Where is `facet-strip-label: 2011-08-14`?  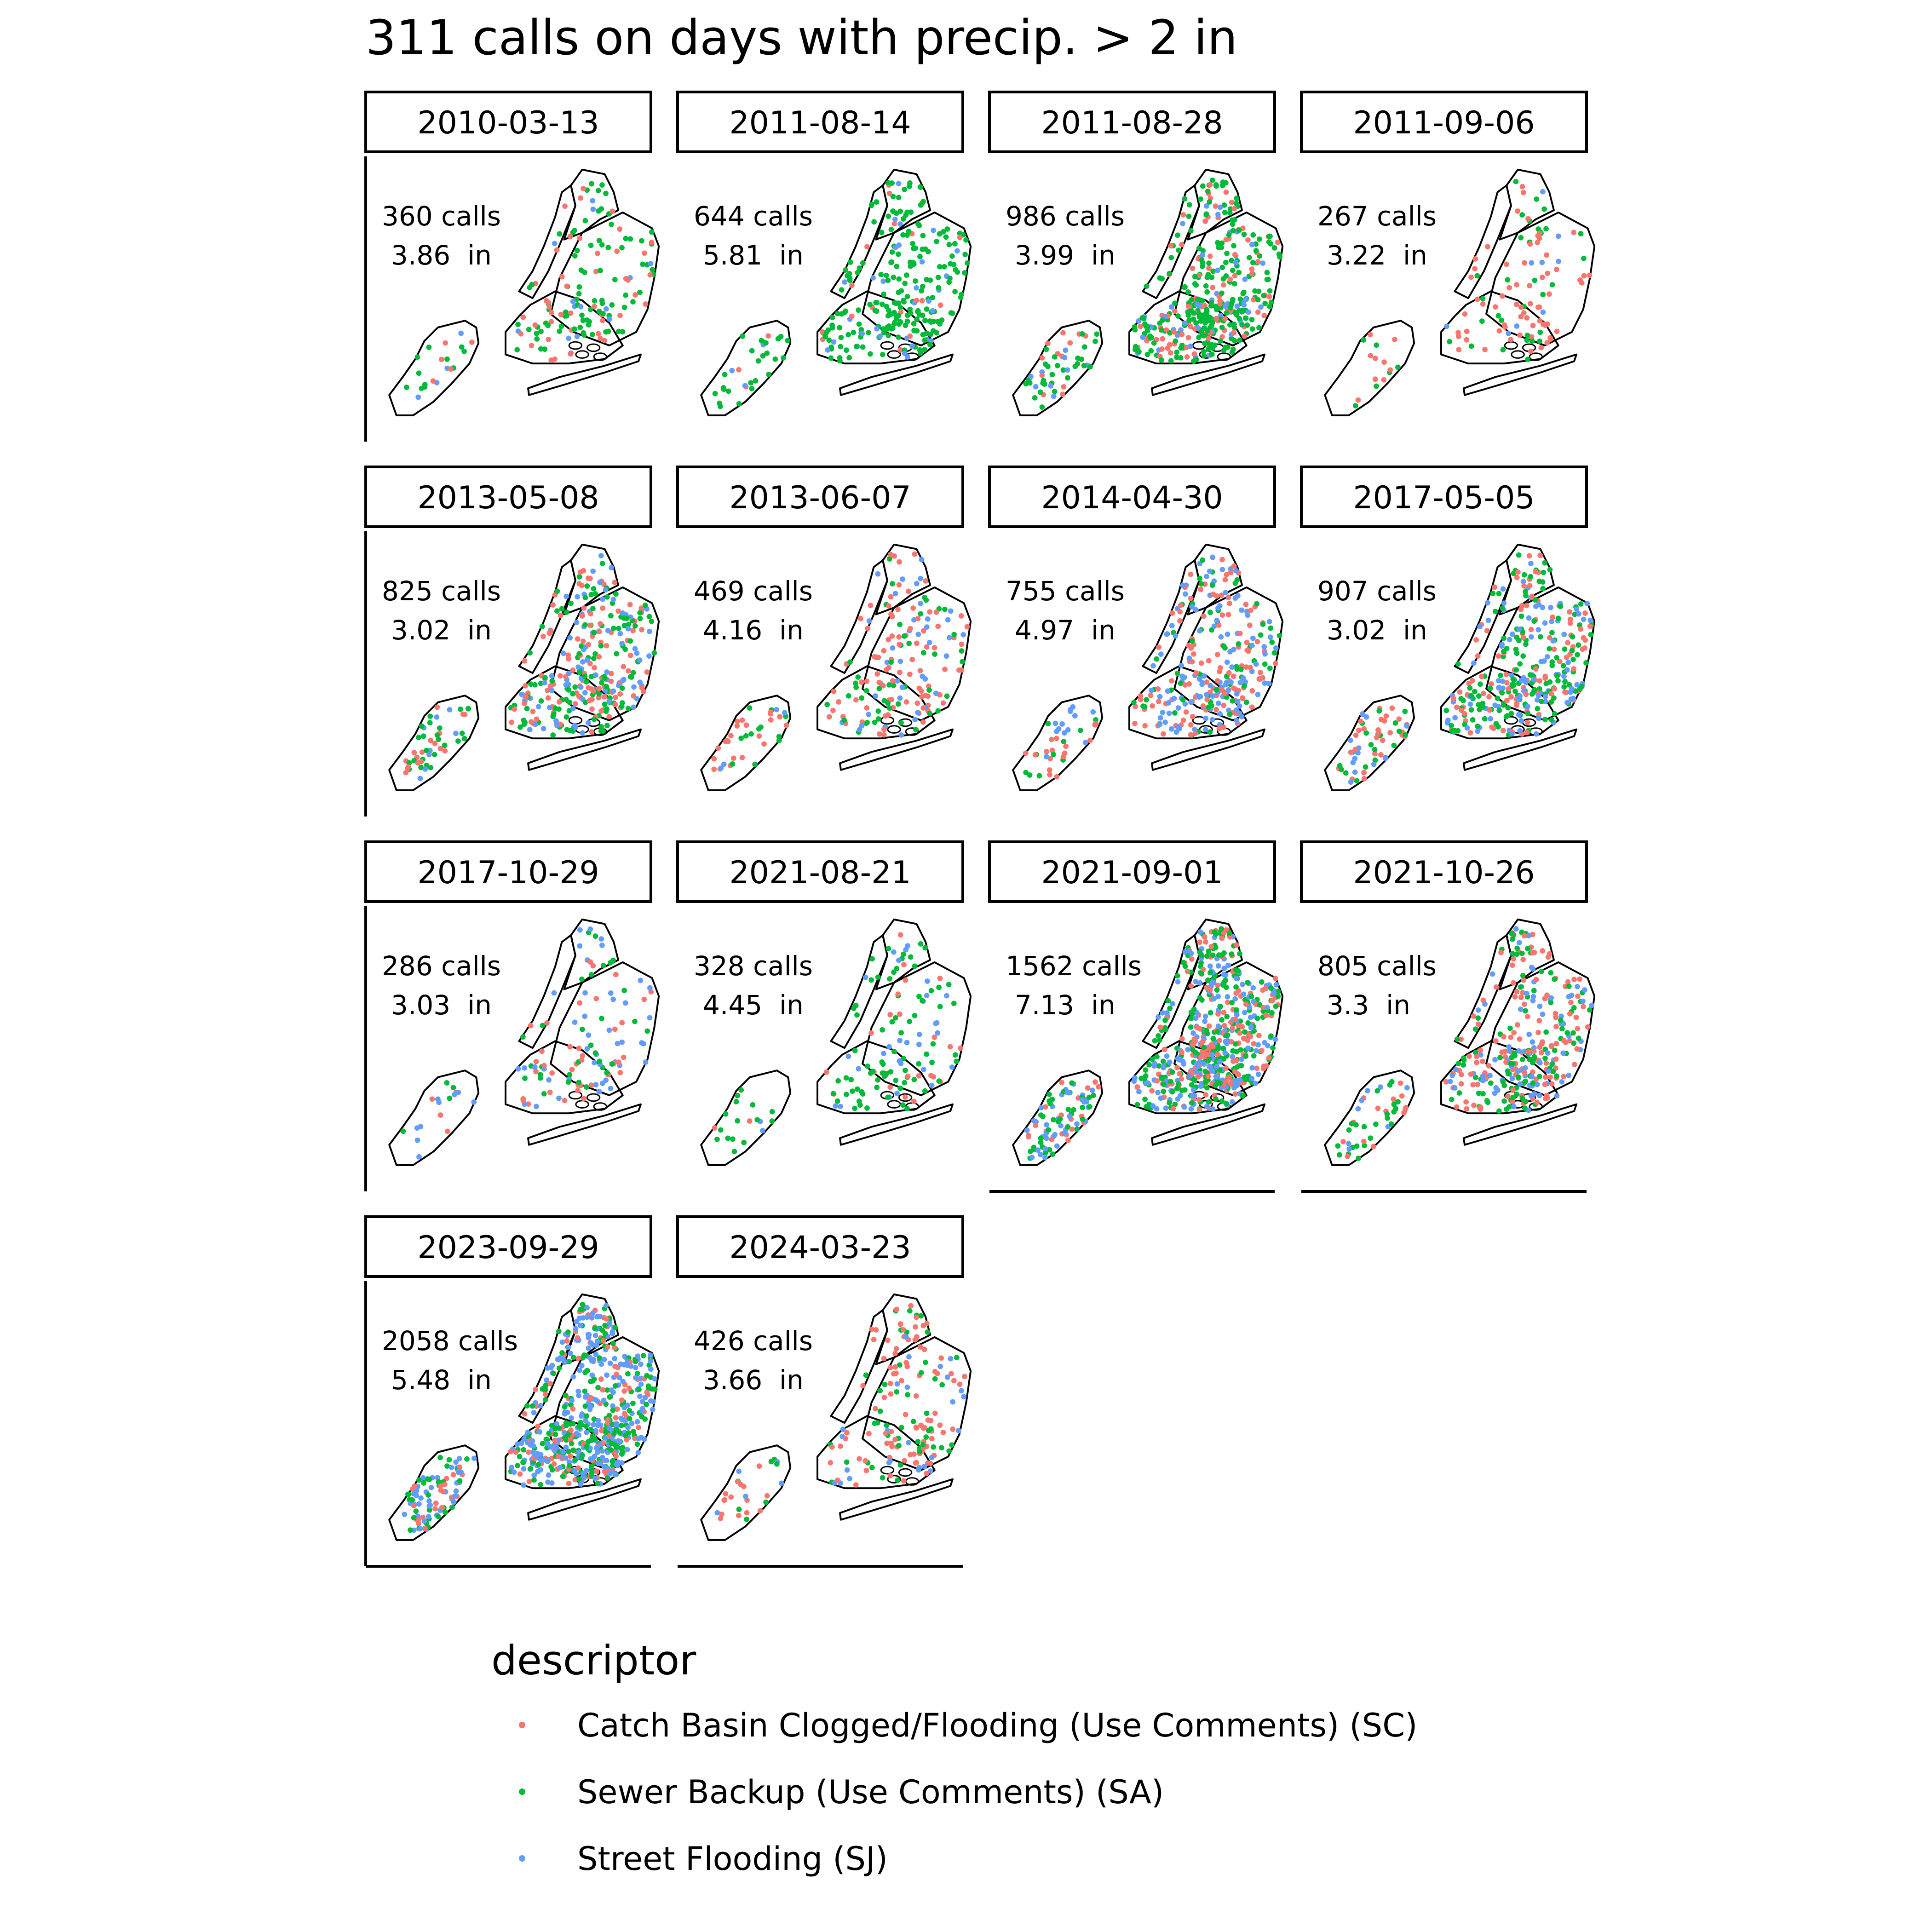 facet-strip-label: 2011-08-14 is located at coordinates (820, 123).